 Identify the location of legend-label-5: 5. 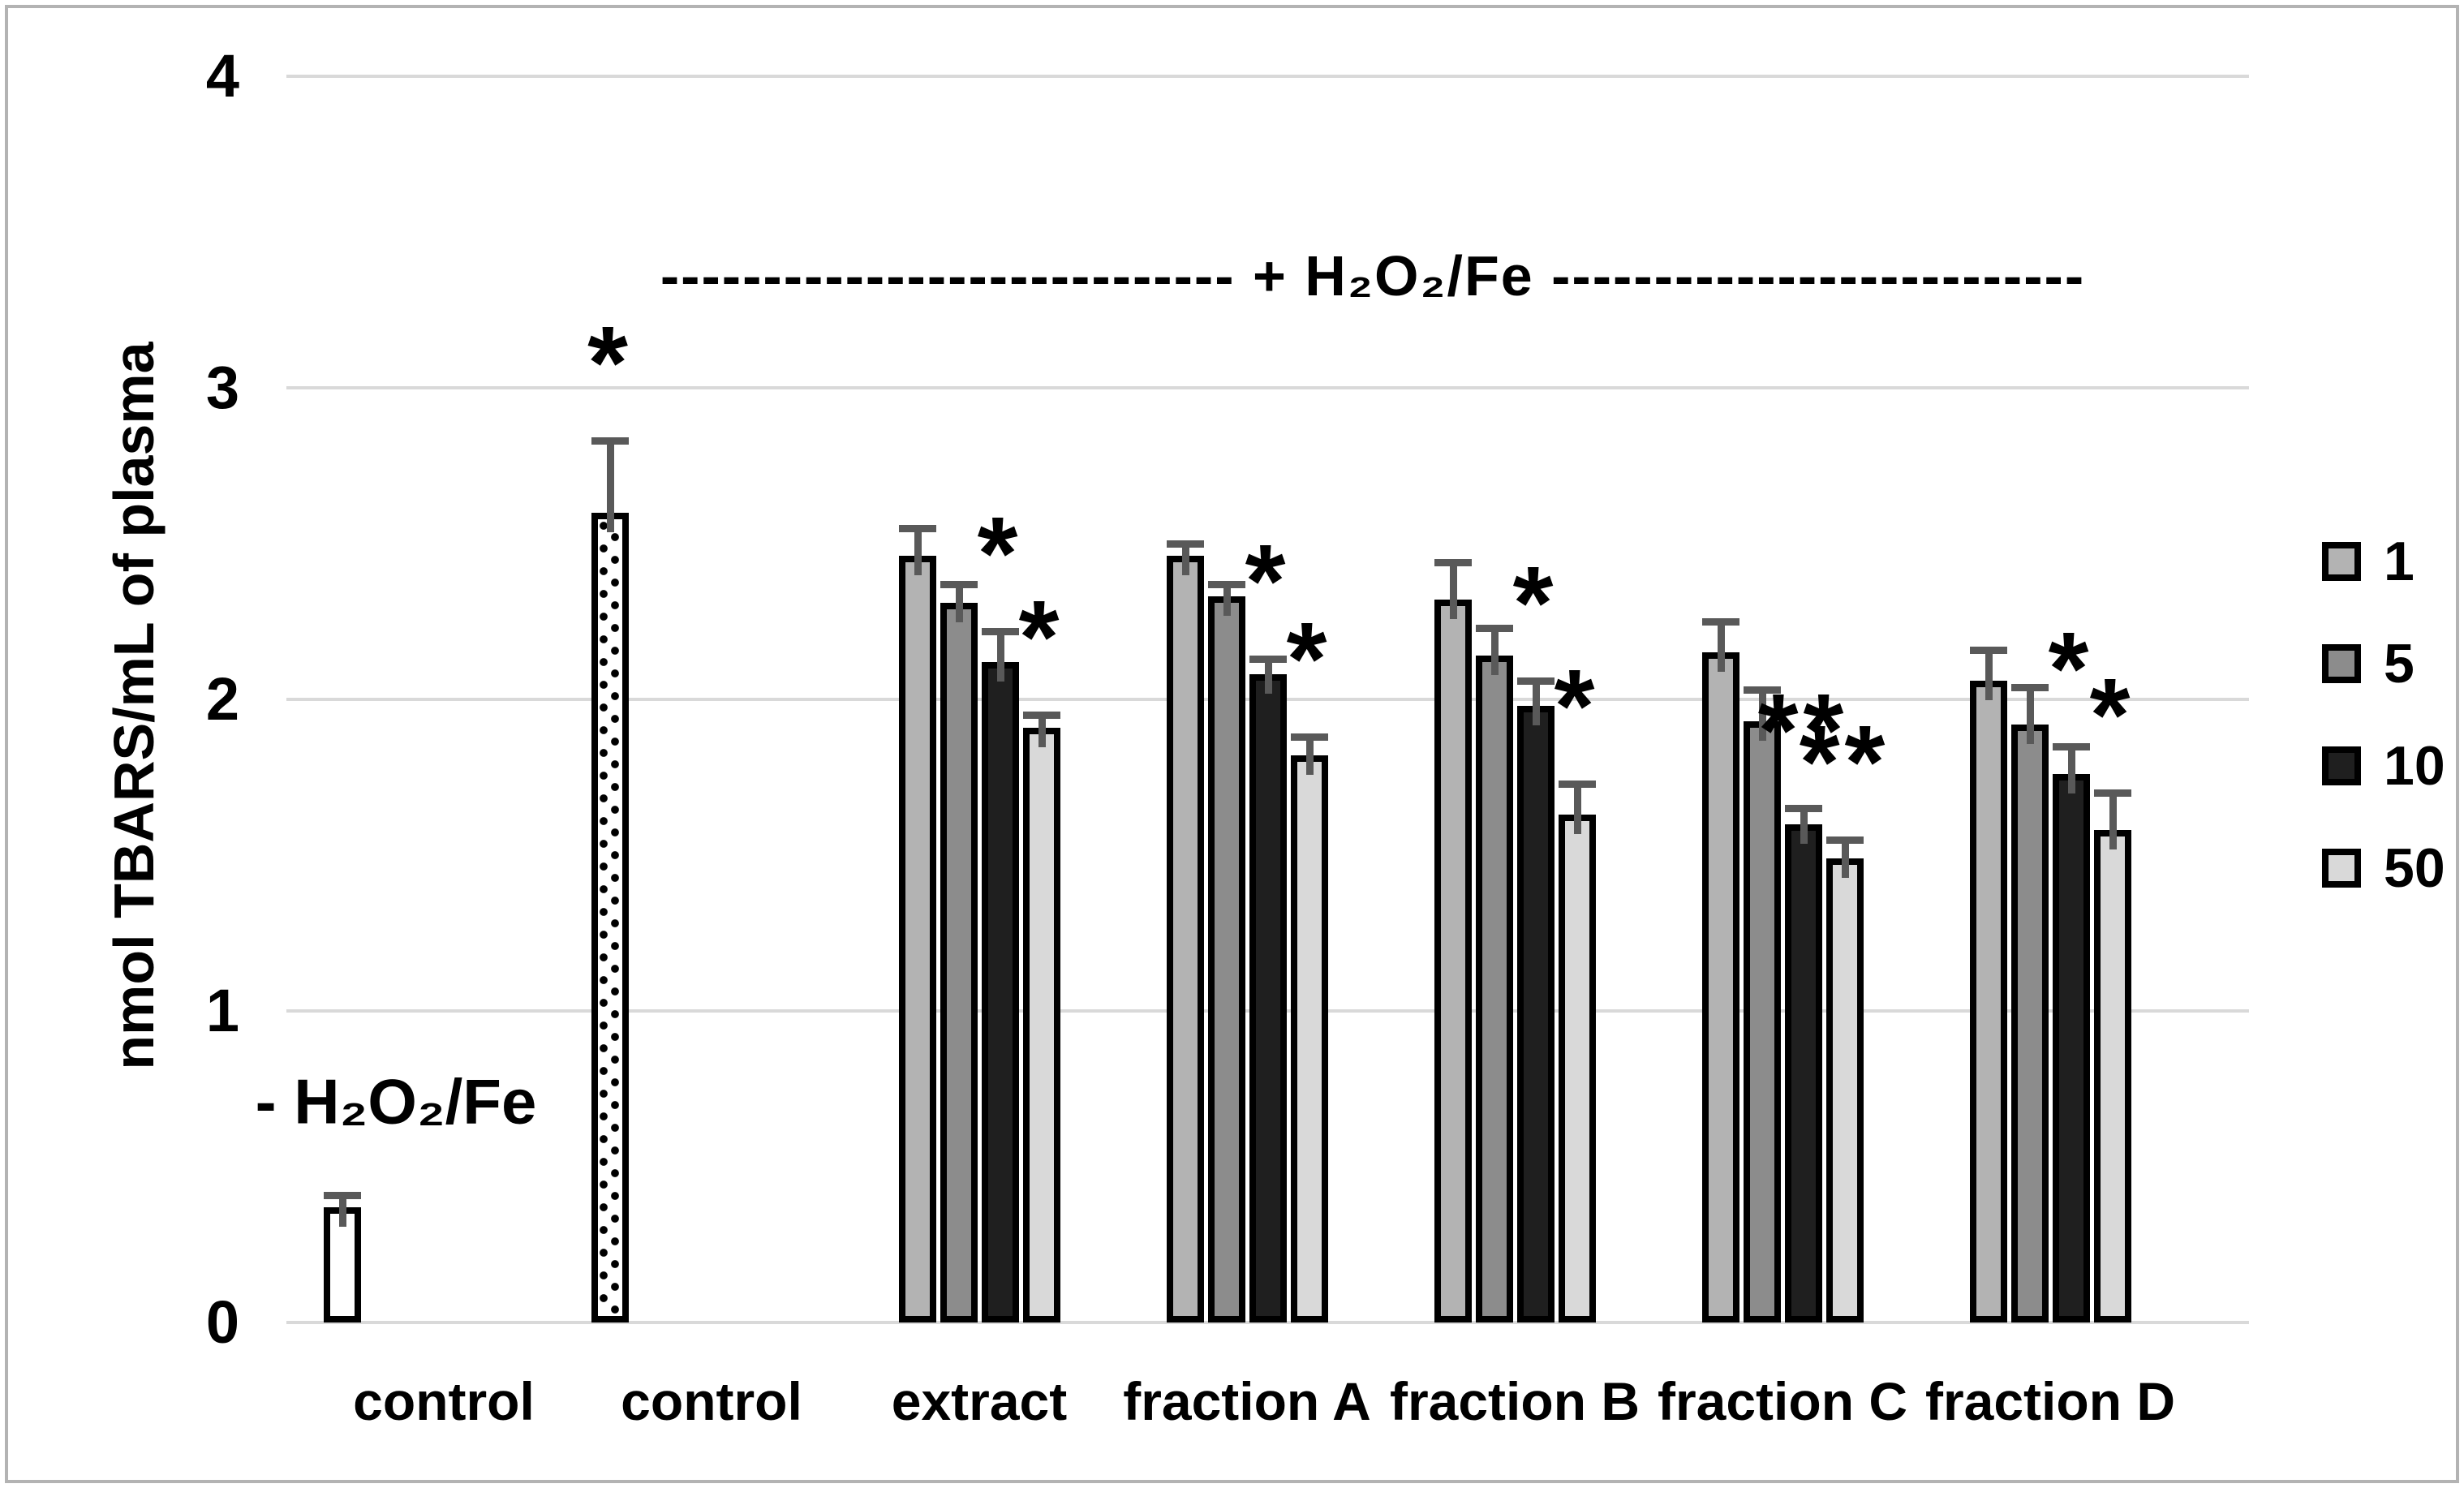
(2399, 664).